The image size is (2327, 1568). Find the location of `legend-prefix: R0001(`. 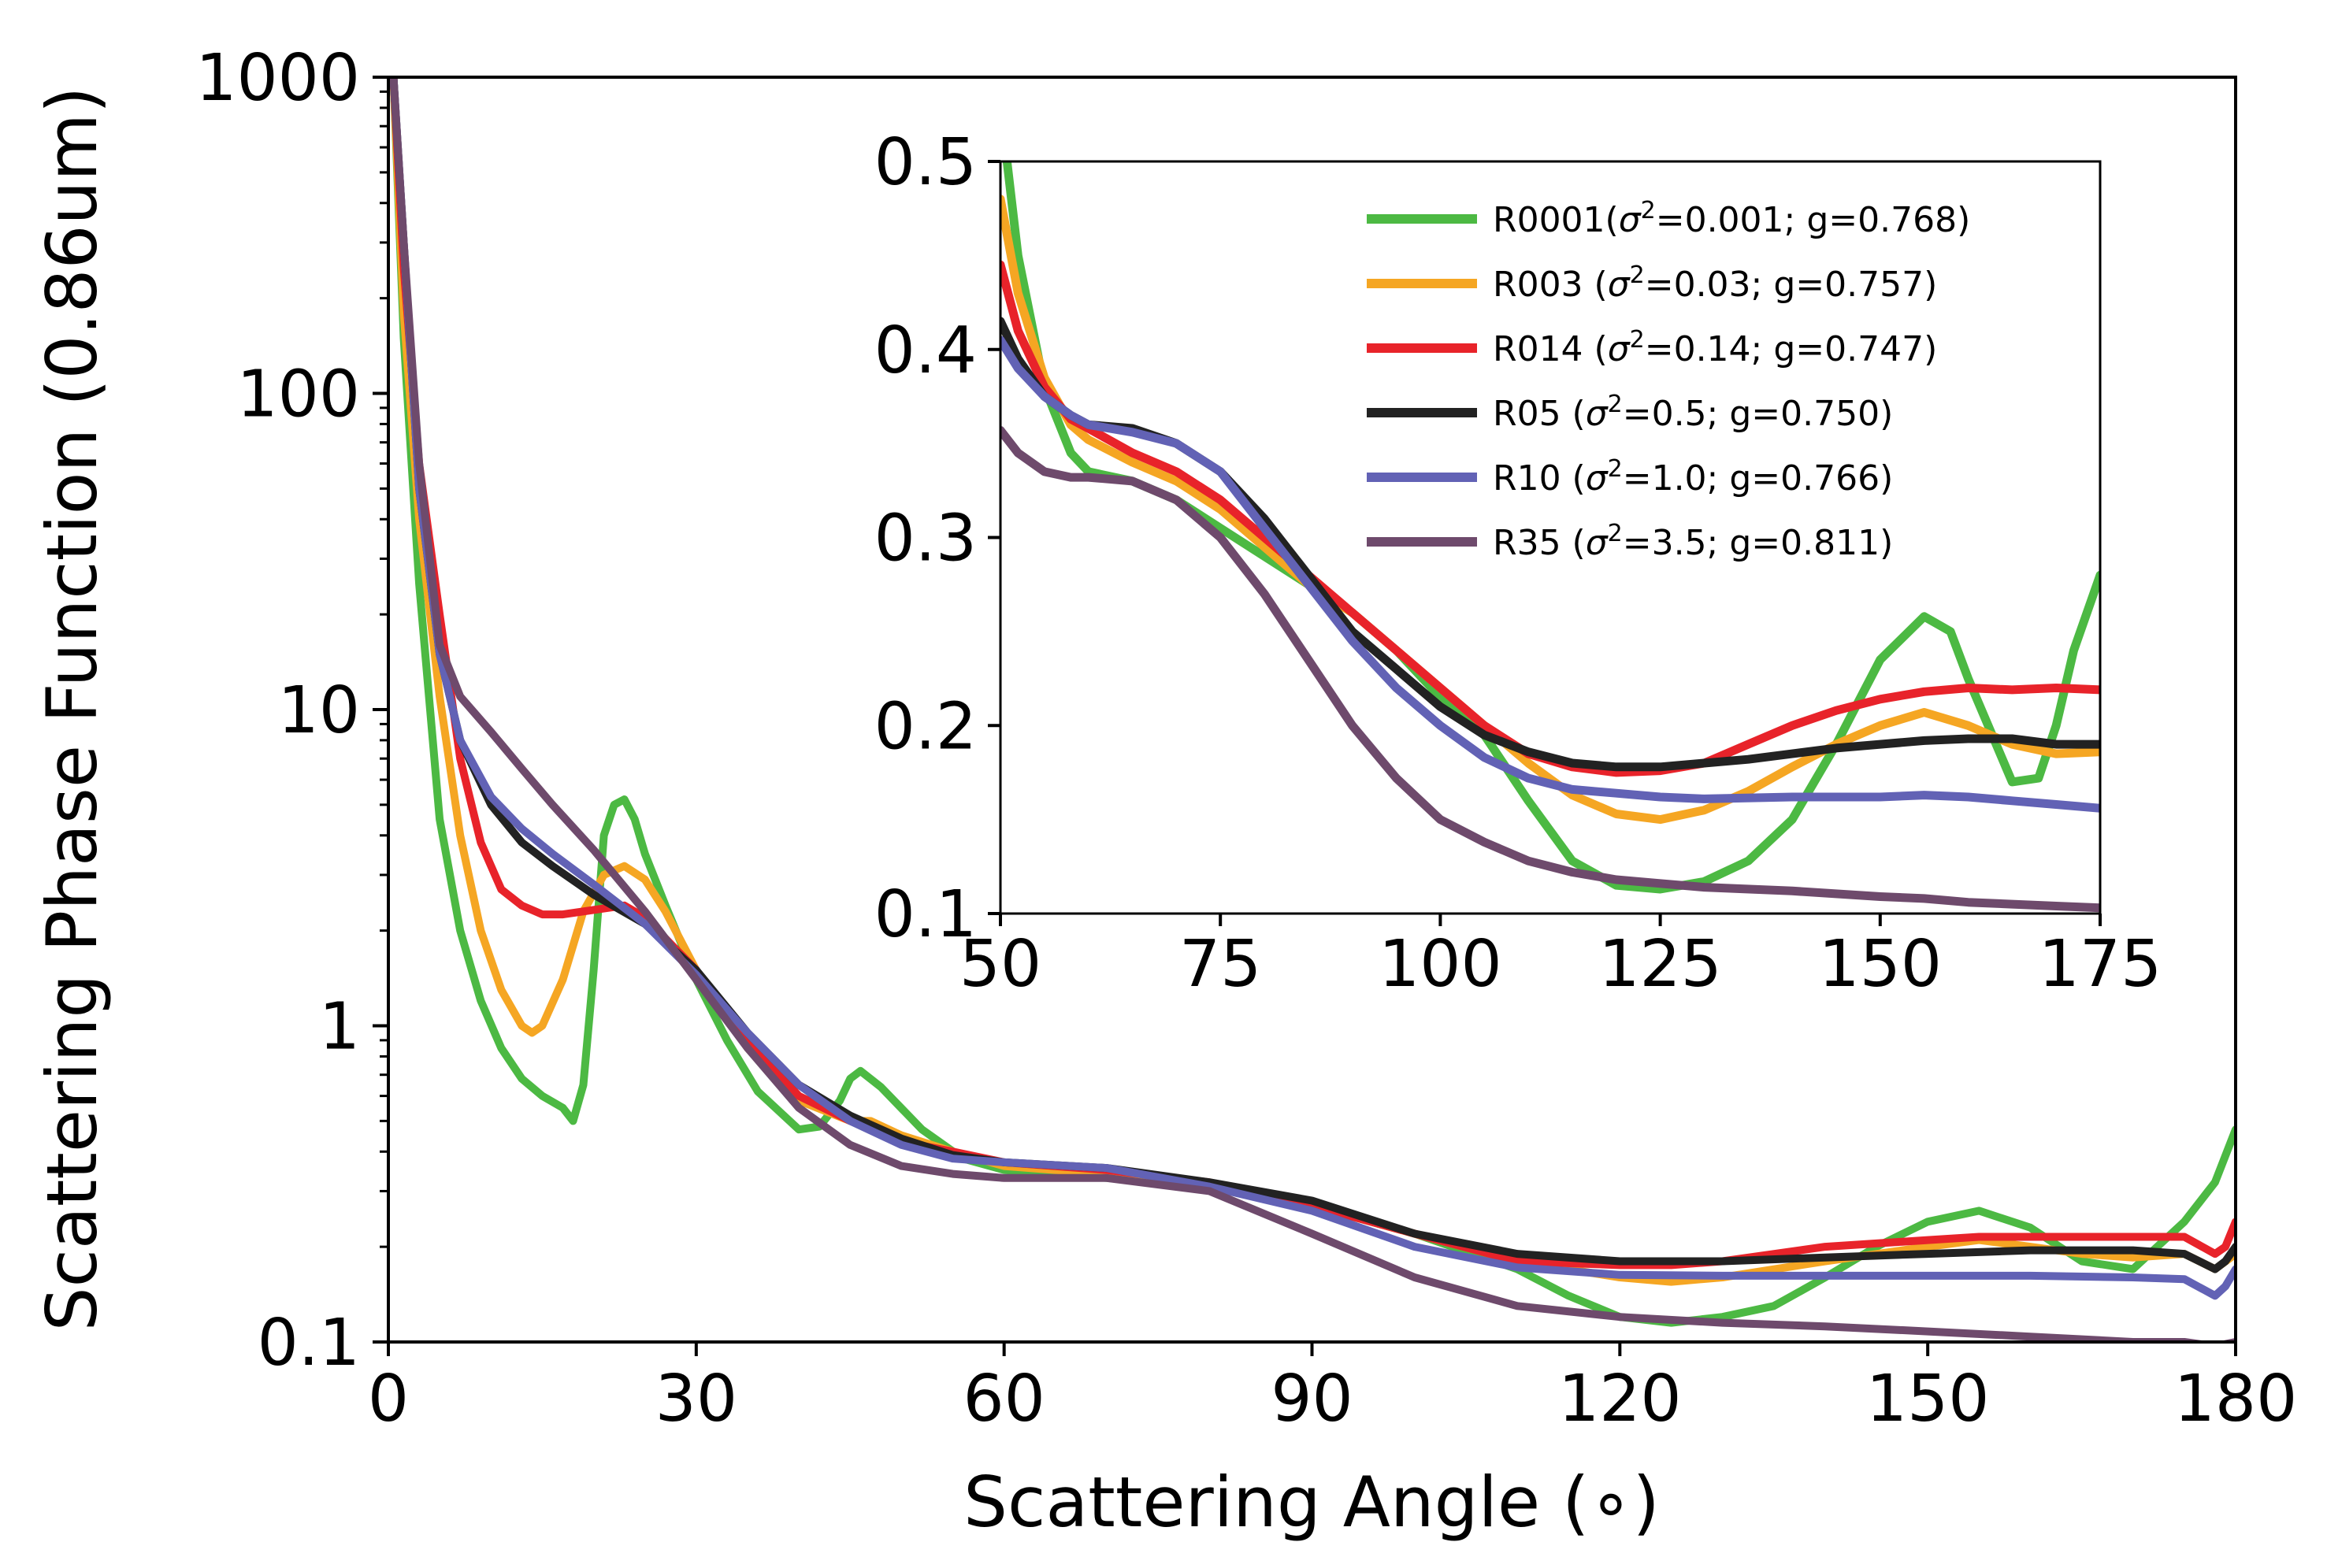

legend-prefix: R0001( is located at coordinates (1556, 220).